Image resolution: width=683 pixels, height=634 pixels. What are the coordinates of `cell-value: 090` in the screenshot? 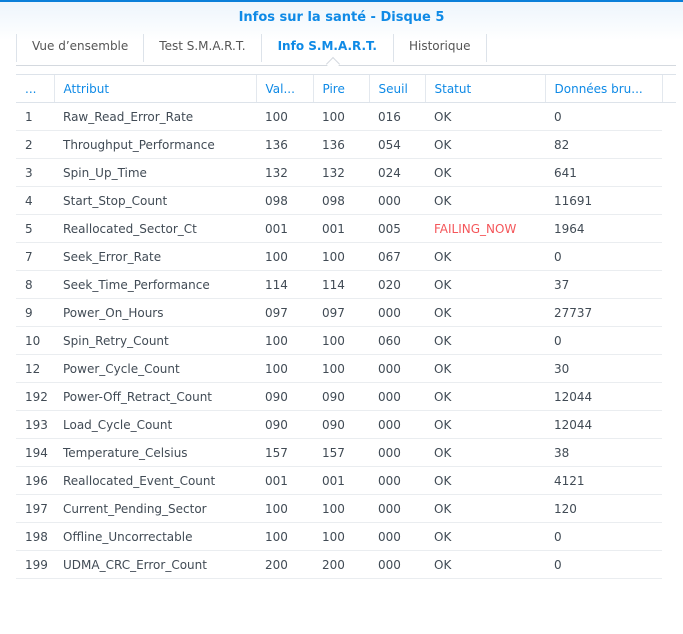 It's located at (284, 396).